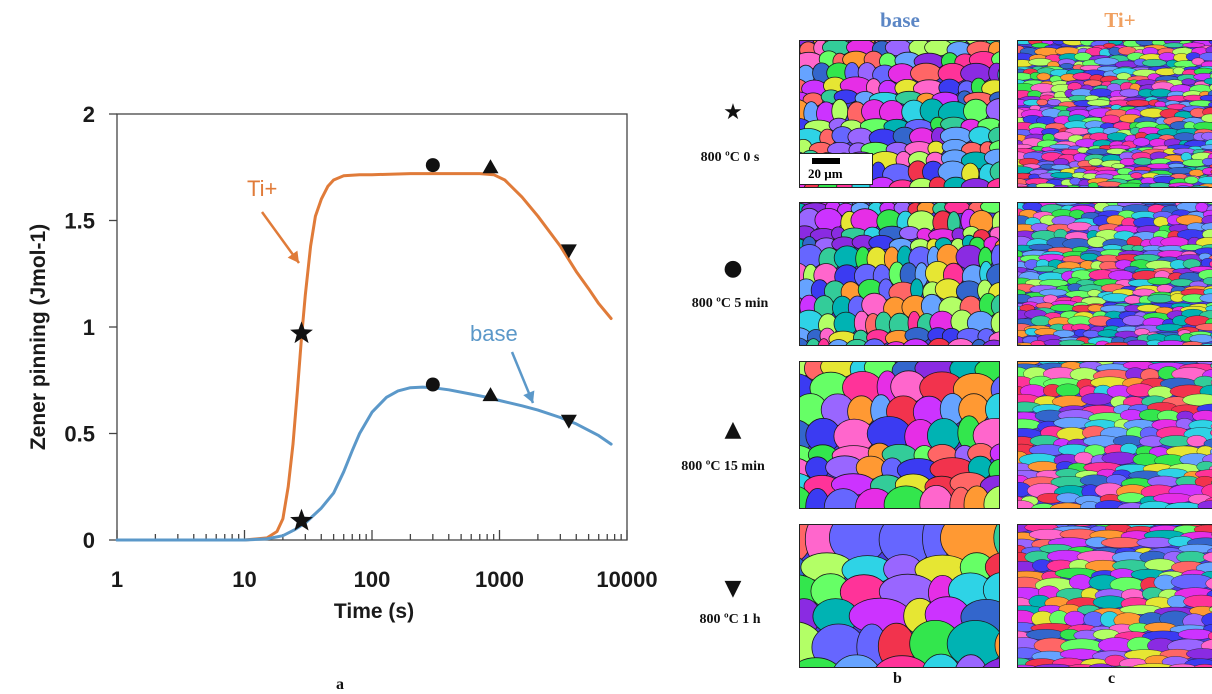 The height and width of the screenshot is (694, 1212). I want to click on arrow-base-head, so click(529, 396).